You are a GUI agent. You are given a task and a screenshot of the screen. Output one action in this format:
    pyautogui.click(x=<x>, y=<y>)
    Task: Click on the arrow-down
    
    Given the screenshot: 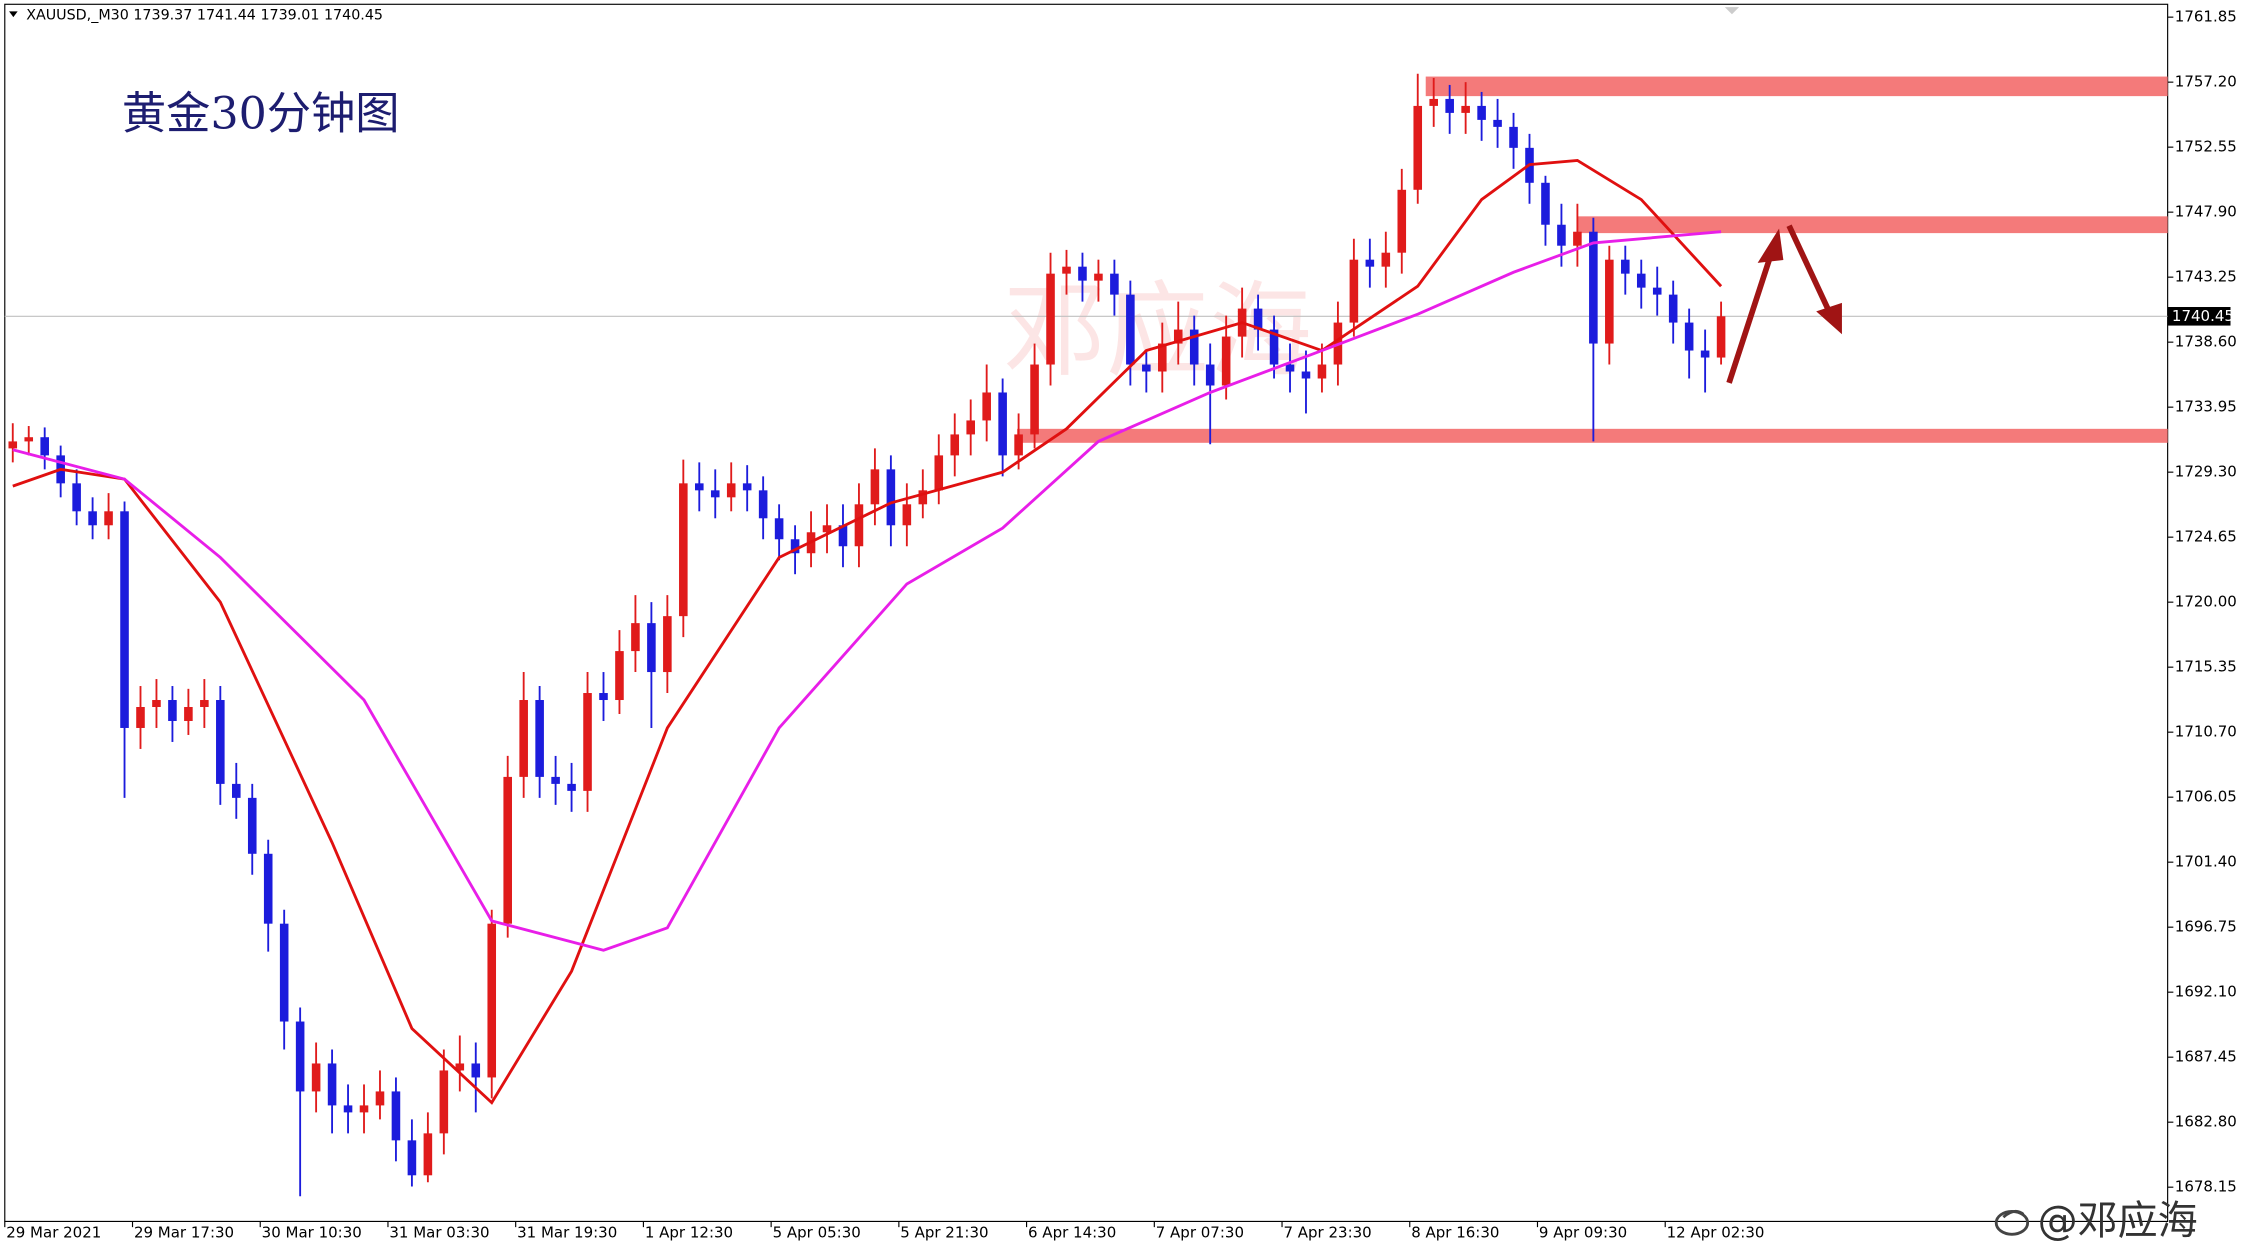 What is the action you would take?
    pyautogui.click(x=1809, y=268)
    